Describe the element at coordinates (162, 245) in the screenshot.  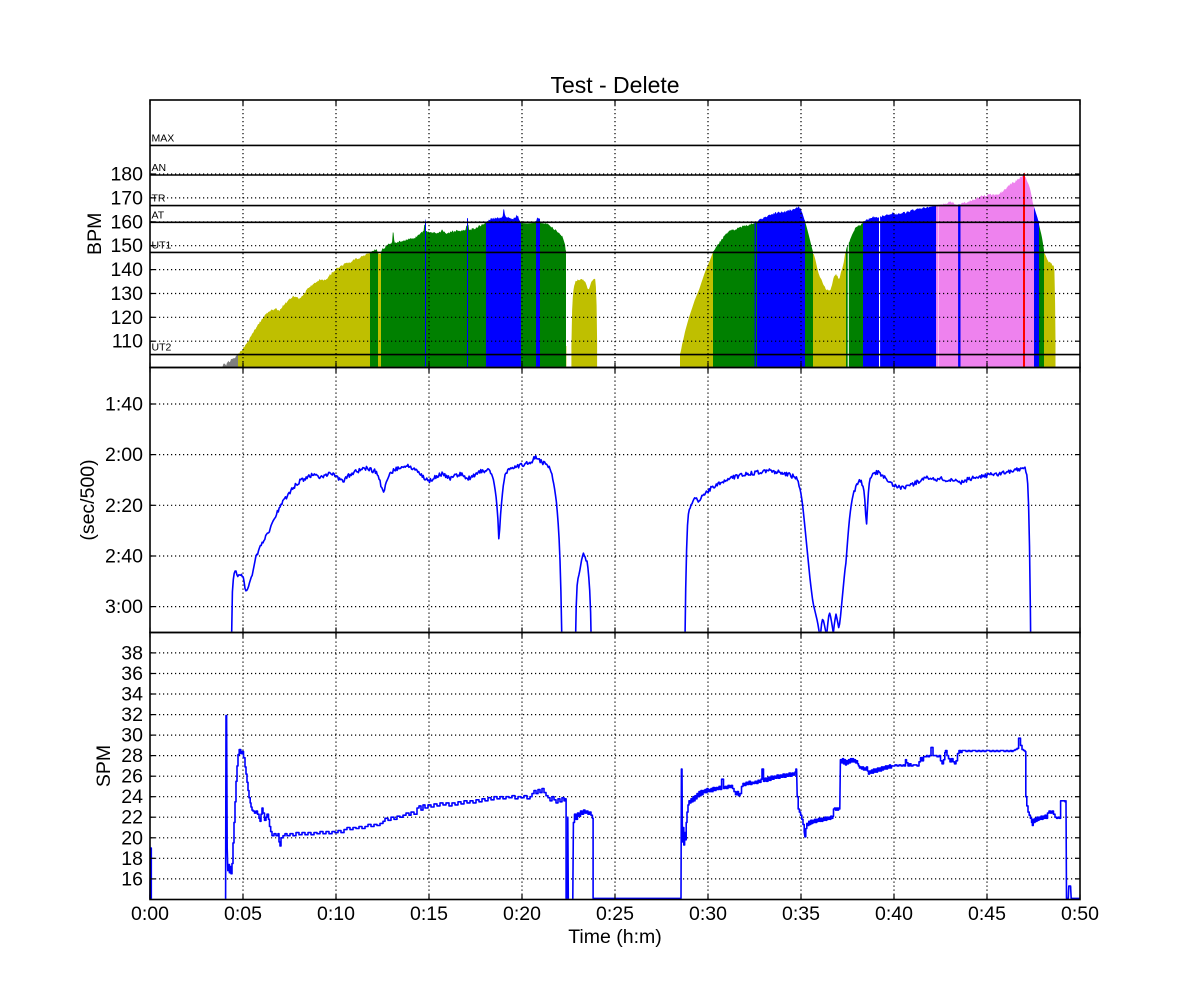
I see `svg-text: UT1` at that location.